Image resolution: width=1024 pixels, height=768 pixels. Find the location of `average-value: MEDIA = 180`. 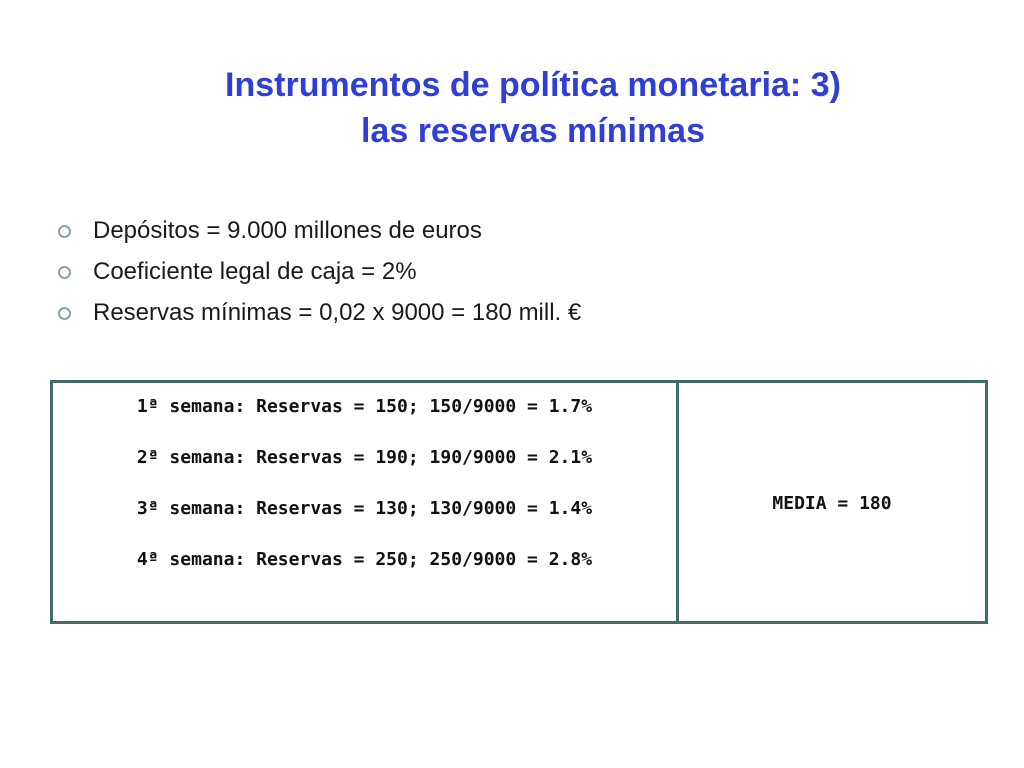

average-value: MEDIA = 180 is located at coordinates (832, 503).